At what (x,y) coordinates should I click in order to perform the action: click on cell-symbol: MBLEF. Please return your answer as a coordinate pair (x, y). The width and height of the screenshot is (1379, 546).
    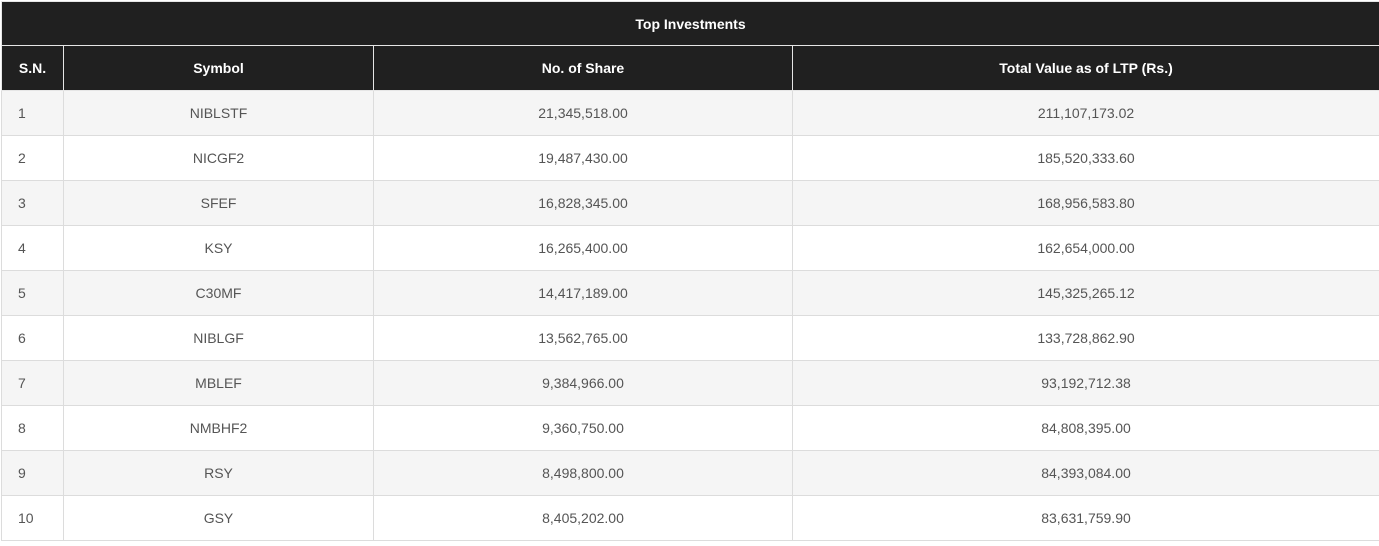
    Looking at the image, I should click on (218, 383).